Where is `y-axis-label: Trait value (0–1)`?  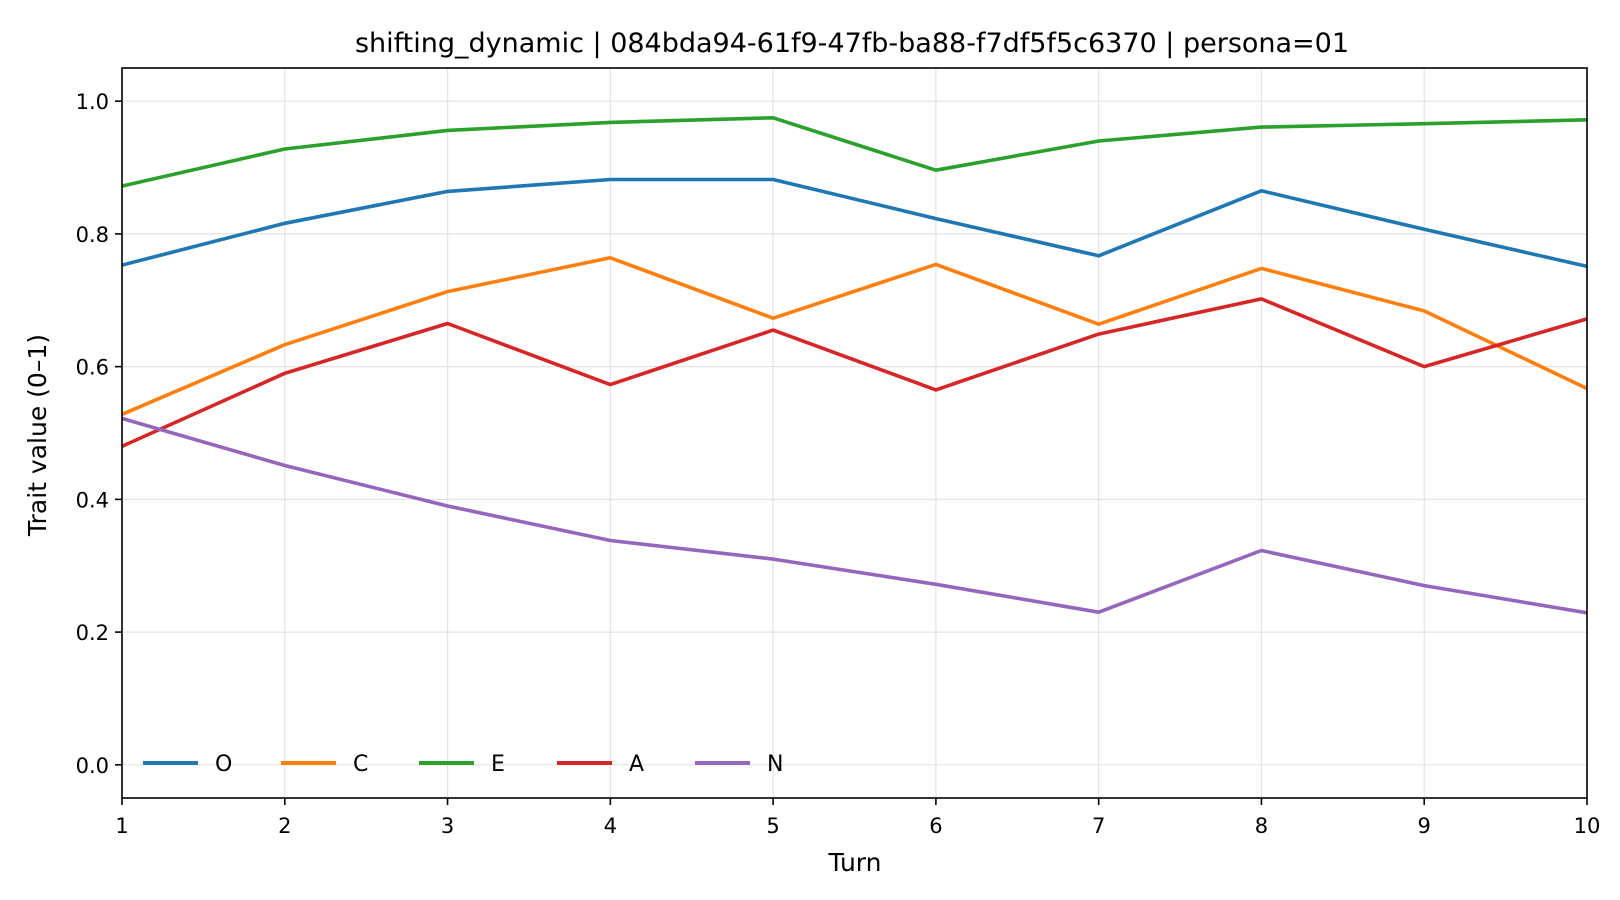
y-axis-label: Trait value (0–1) is located at coordinates (37, 435).